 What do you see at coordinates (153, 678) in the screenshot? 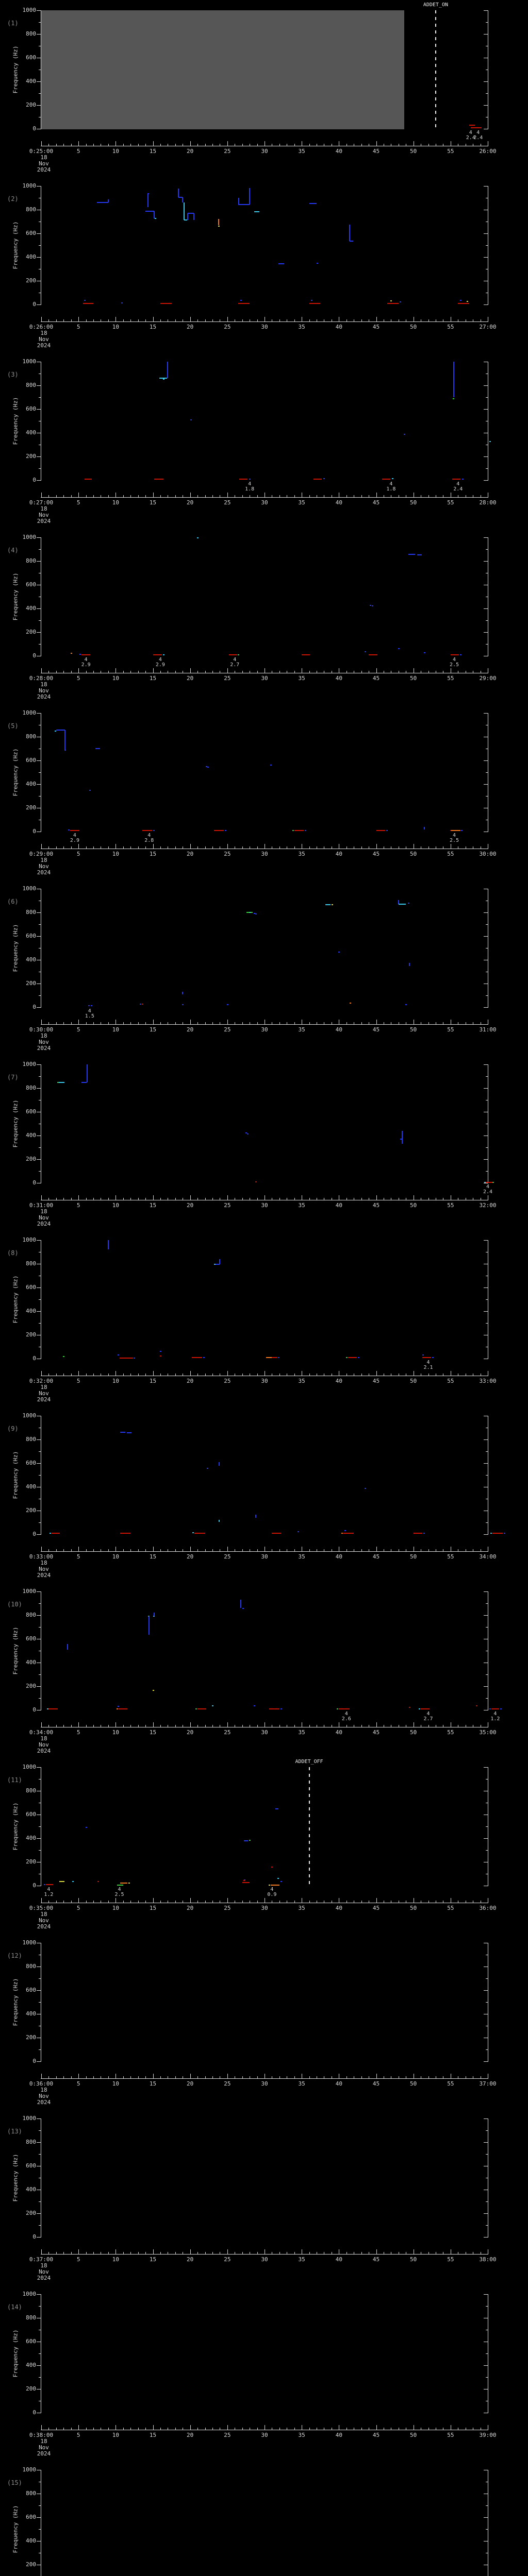
I see `x-tick-label: 15` at bounding box center [153, 678].